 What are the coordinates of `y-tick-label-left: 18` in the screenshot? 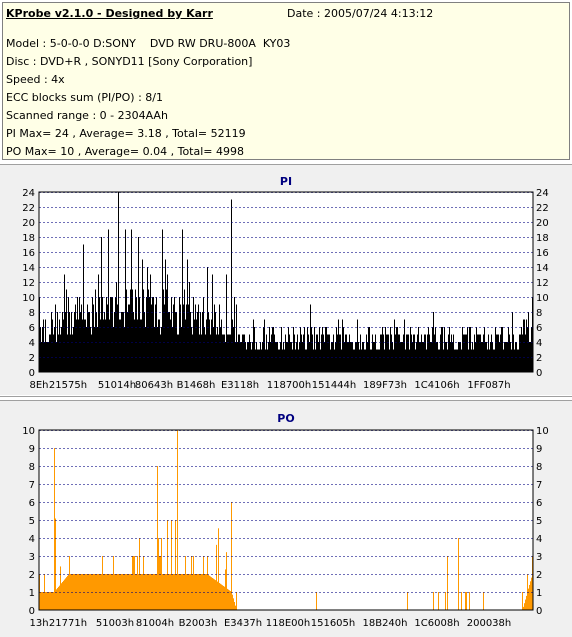 It's located at (28, 238).